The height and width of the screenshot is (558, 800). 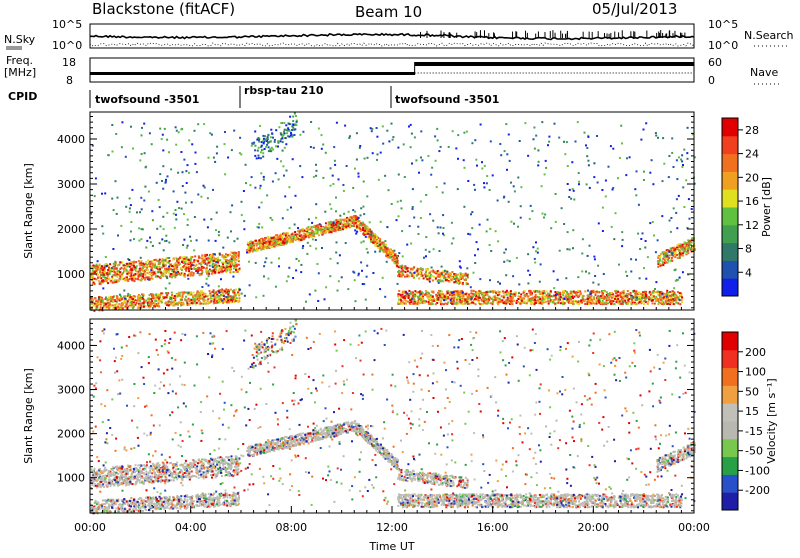 What do you see at coordinates (711, 80) in the screenshot?
I see `nave-tick-low: 0` at bounding box center [711, 80].